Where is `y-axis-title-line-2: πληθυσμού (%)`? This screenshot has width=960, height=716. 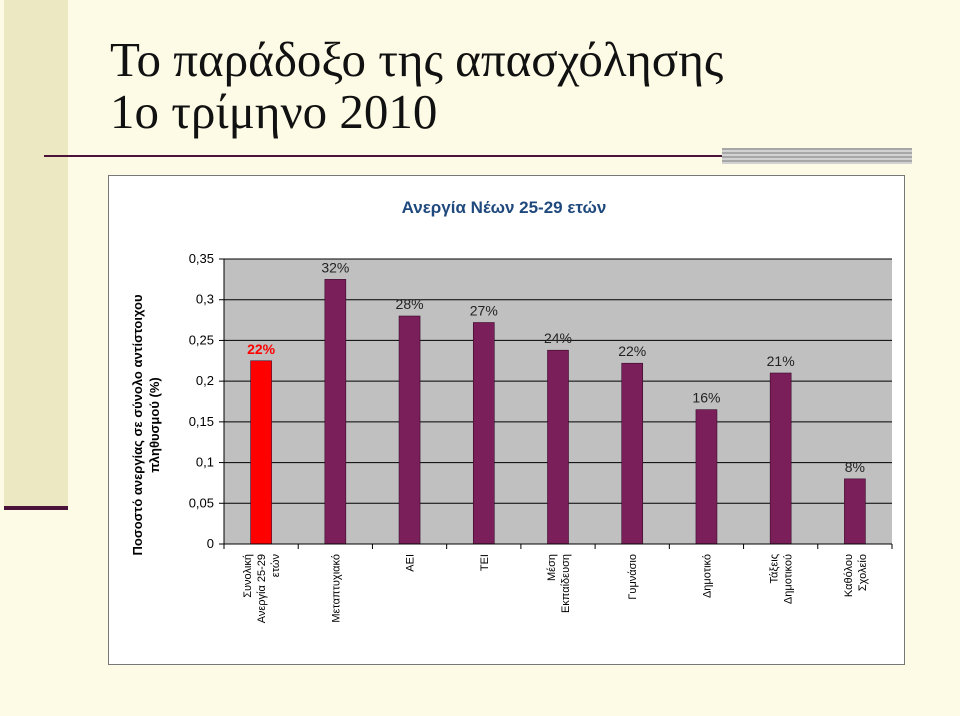
y-axis-title-line-2: πληθυσμού (%) is located at coordinates (154, 424).